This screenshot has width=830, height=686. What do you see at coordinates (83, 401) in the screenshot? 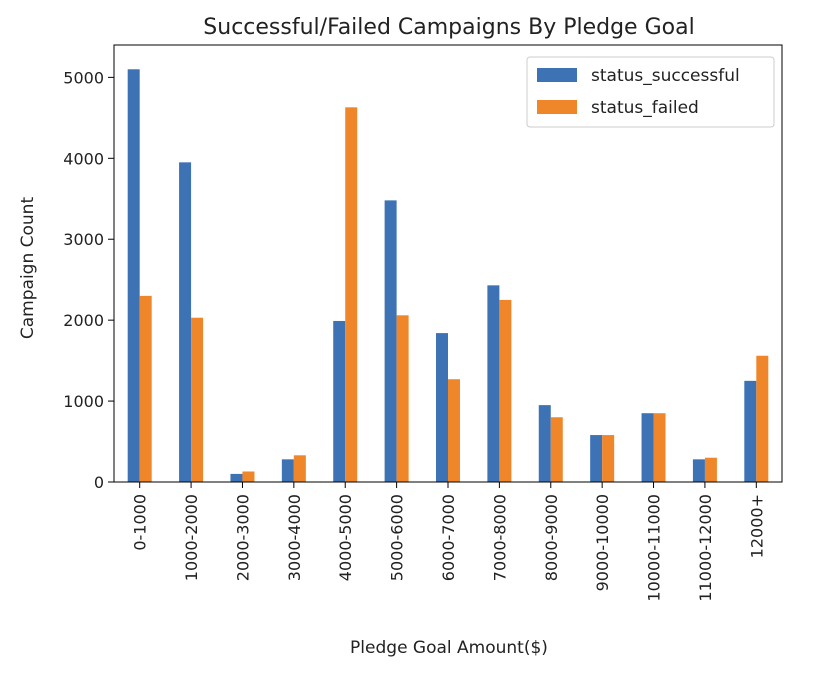
I see `y-tick-label: 1000` at bounding box center [83, 401].